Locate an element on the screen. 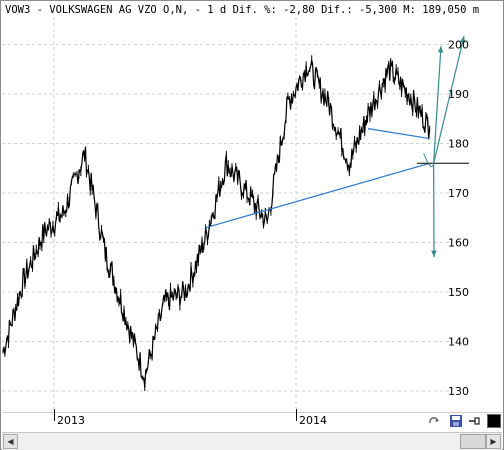 The width and height of the screenshot is (504, 450). projection-arrow-down-head is located at coordinates (434, 253).